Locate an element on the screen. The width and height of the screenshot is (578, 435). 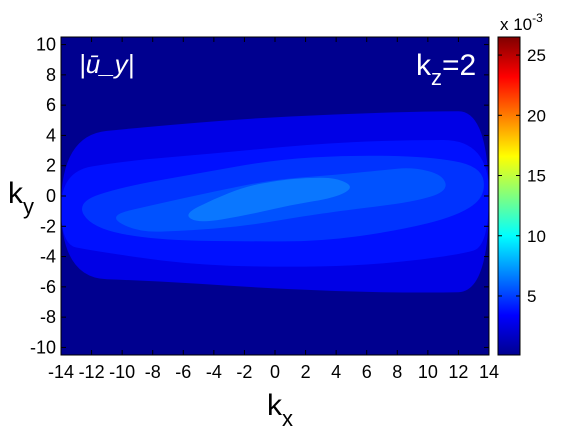
colorbar: 5 10 15 20 25 x 10-3 is located at coordinates (521, 183).